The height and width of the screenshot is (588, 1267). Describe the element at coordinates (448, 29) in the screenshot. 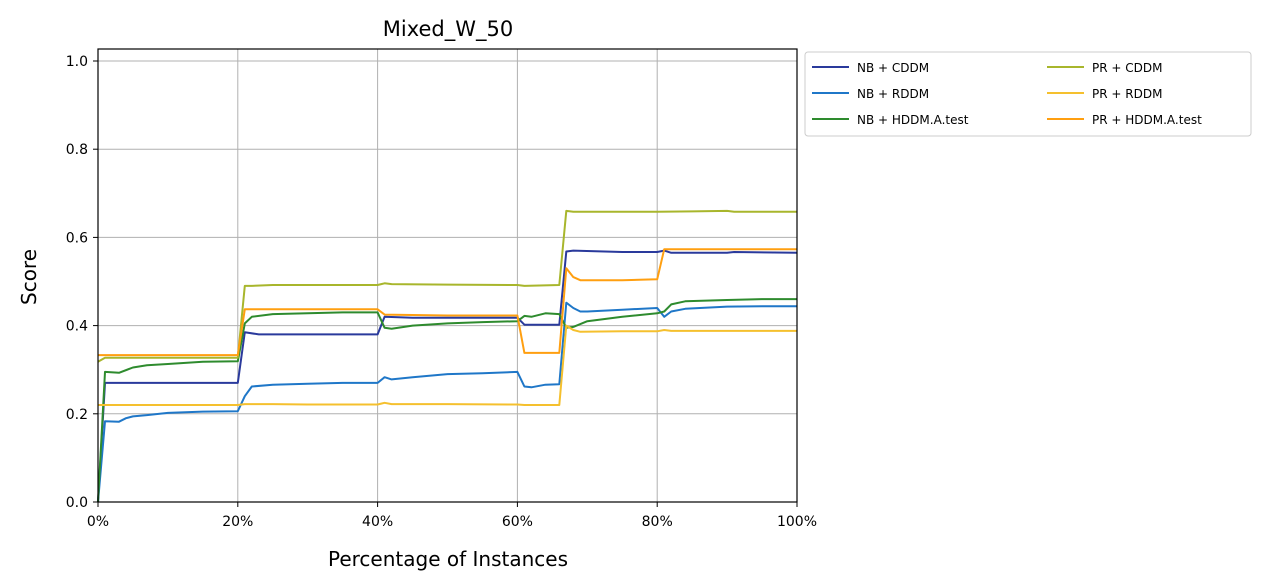

I see `chart-title: Mixed_W_50` at that location.